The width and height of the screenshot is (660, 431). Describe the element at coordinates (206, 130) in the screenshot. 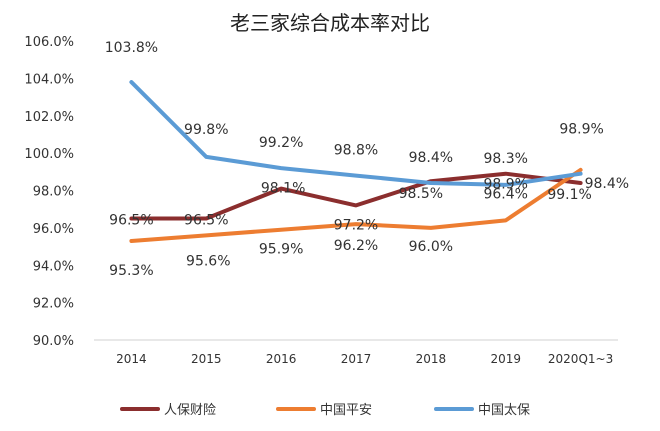

I see `data-label: 99.8%` at that location.